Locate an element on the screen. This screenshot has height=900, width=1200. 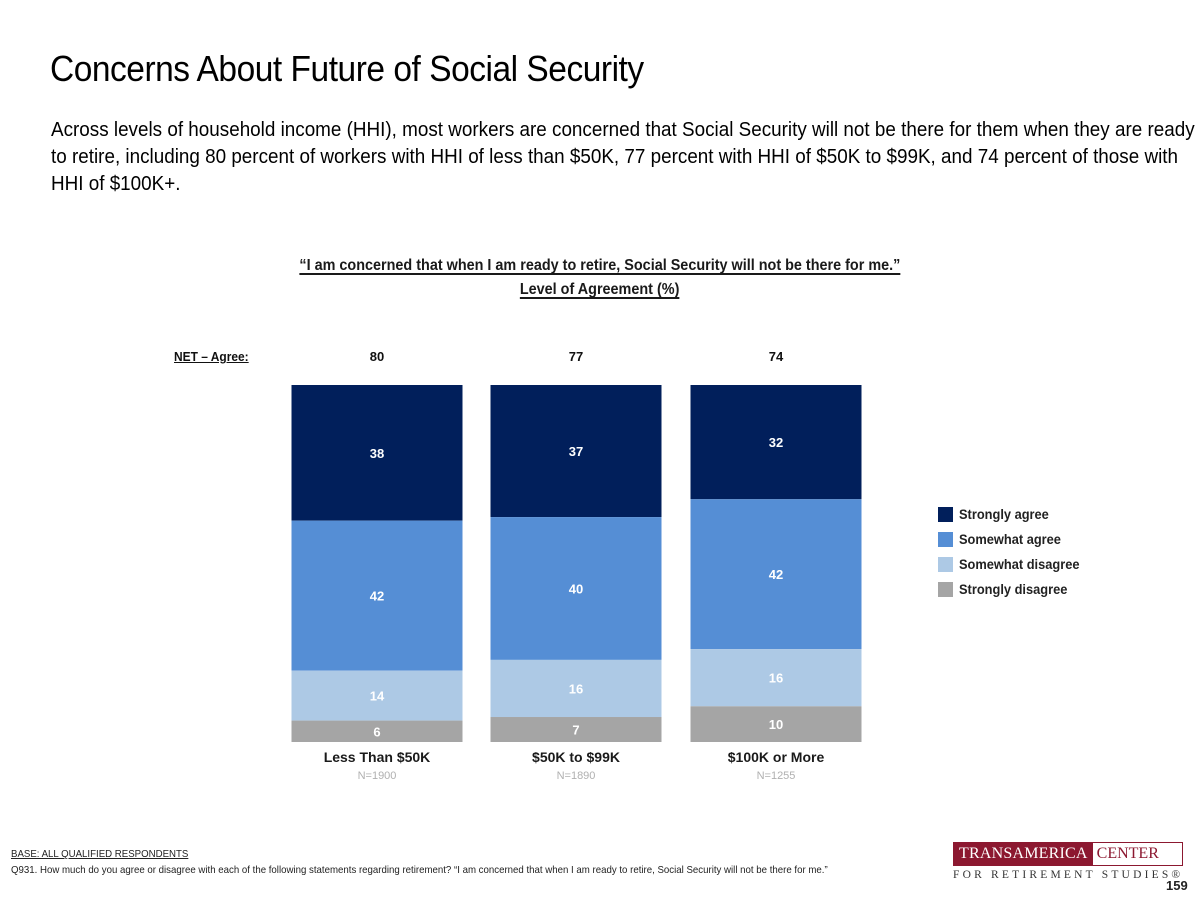
legend-item-strongly-disagree: Strongly disagree is located at coordinates (1012, 589).